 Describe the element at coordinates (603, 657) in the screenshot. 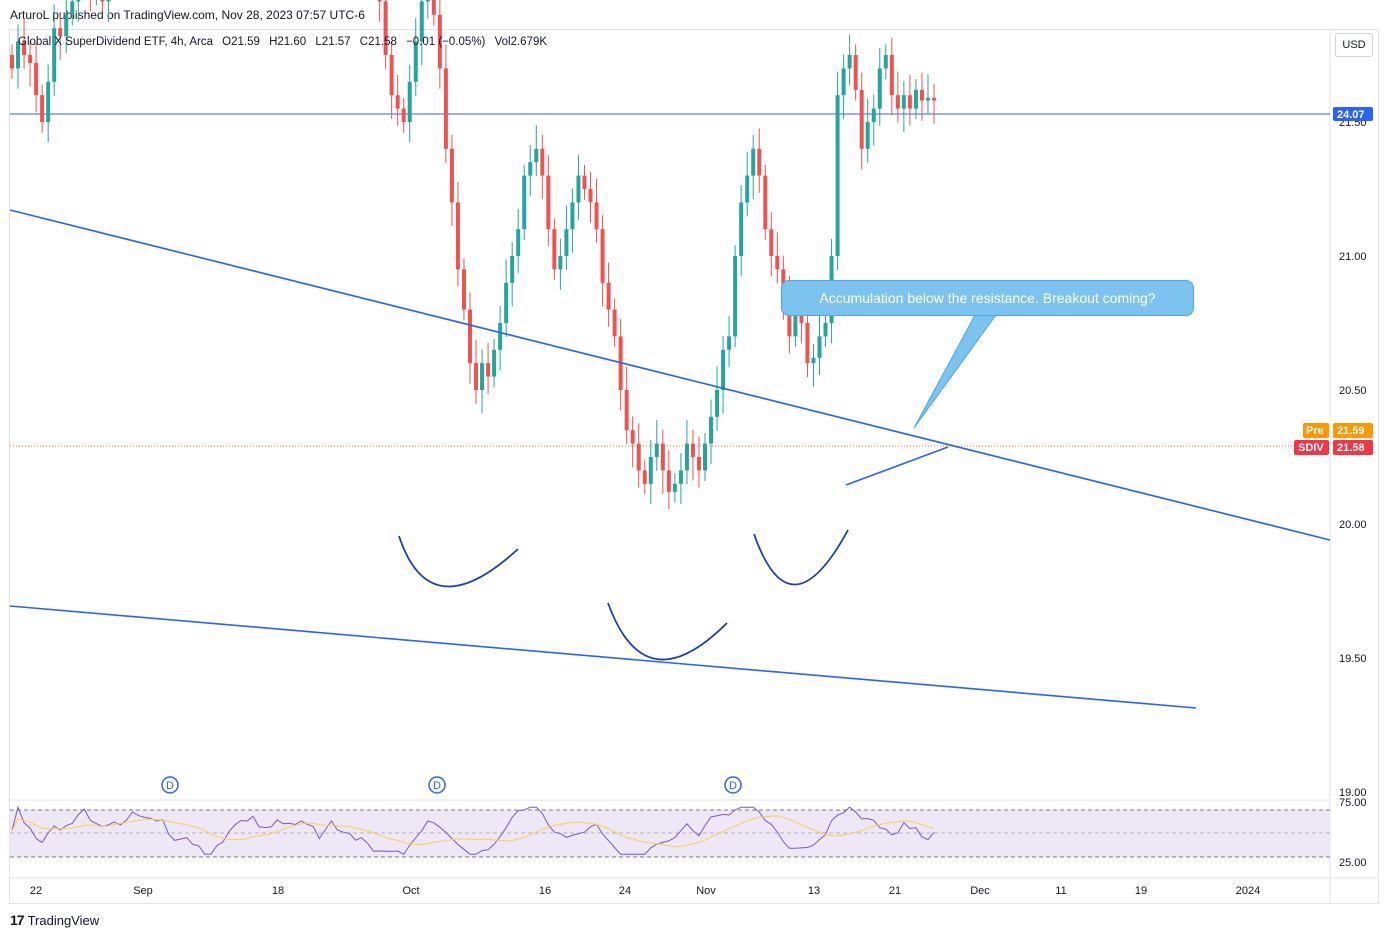

I see `support-trendline` at that location.